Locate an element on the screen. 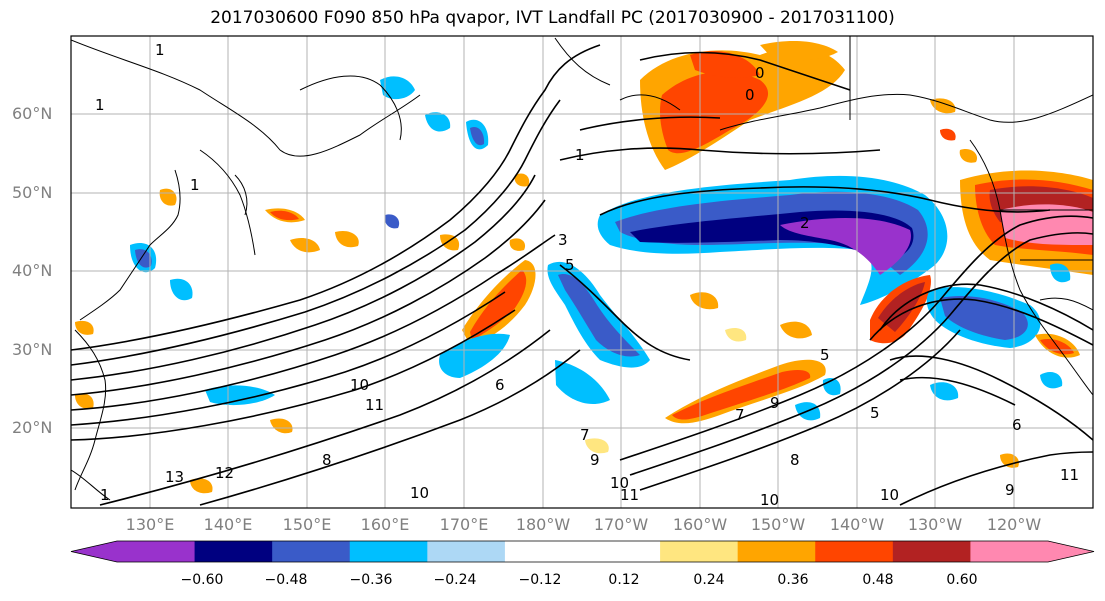 This screenshot has width=1105, height=601. colorbar-tick-label: −0.12 is located at coordinates (540, 580).